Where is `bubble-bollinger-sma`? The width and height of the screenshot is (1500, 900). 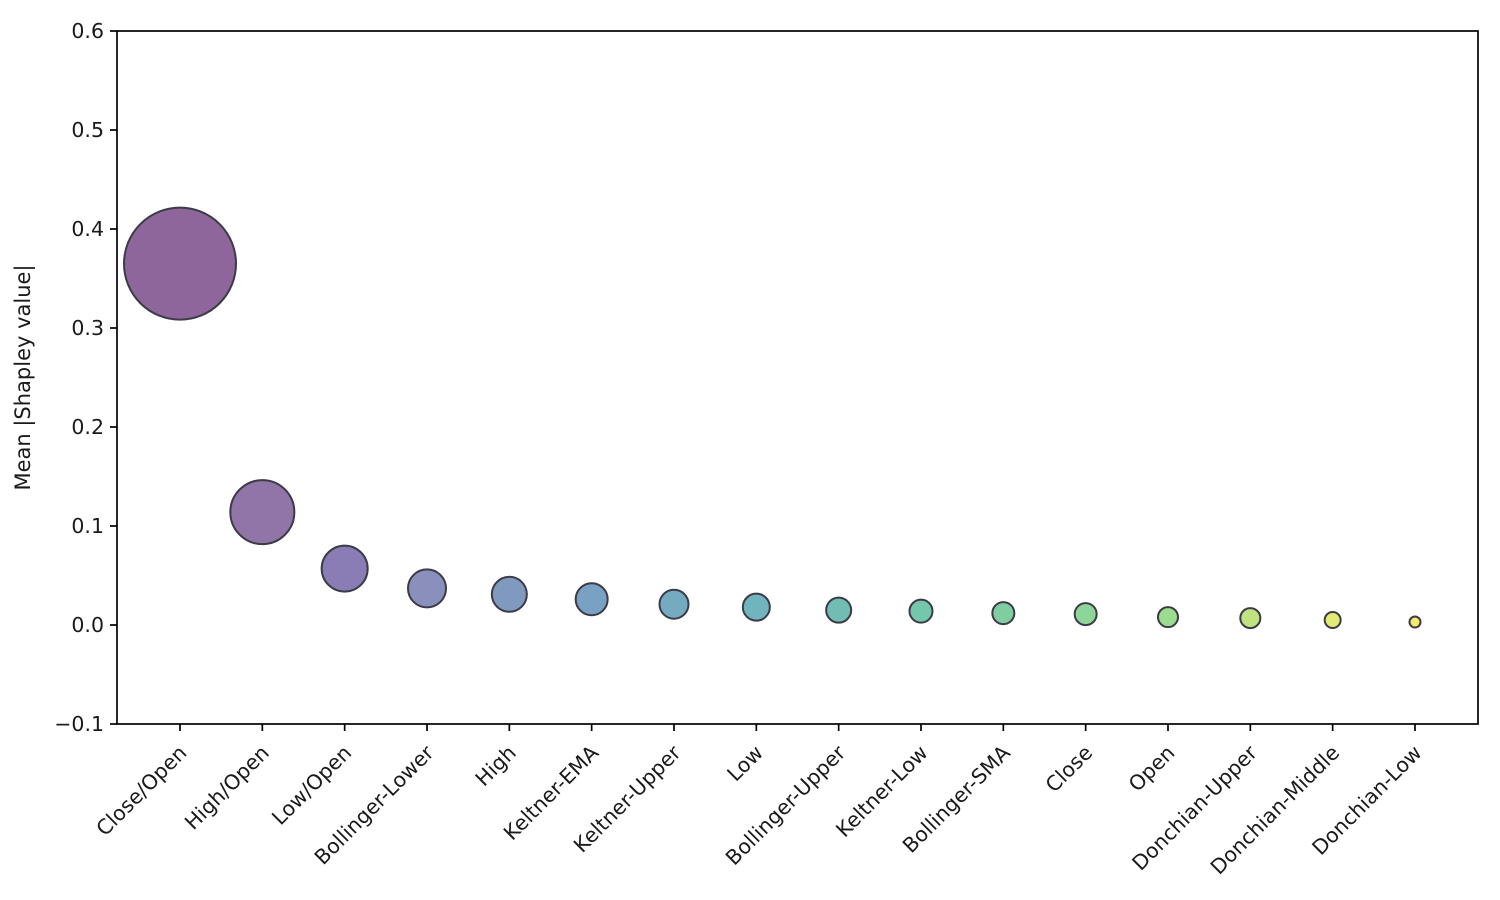
bubble-bollinger-sma is located at coordinates (1003, 613).